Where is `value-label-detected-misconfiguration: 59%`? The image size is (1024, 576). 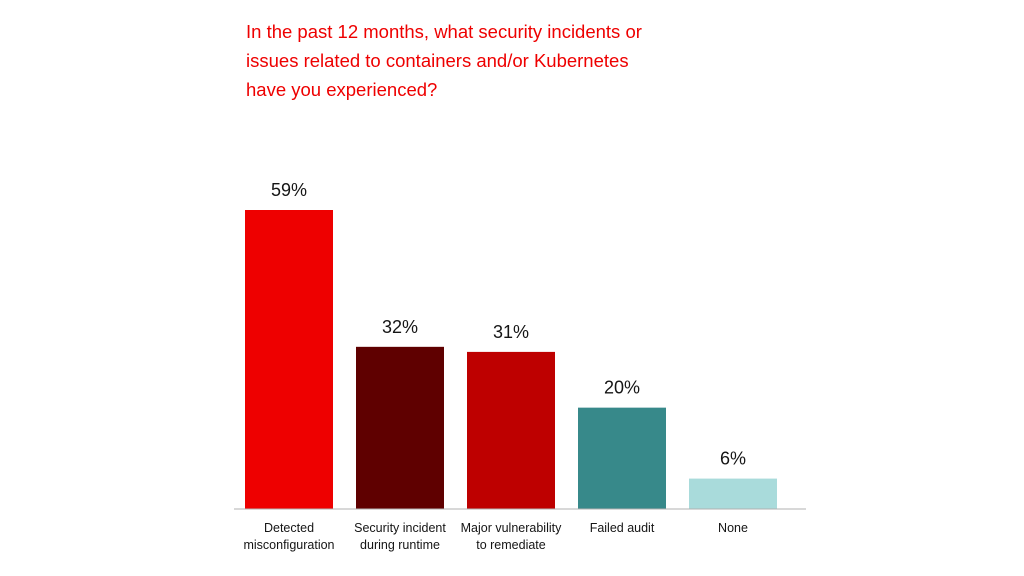 value-label-detected-misconfiguration: 59% is located at coordinates (289, 190).